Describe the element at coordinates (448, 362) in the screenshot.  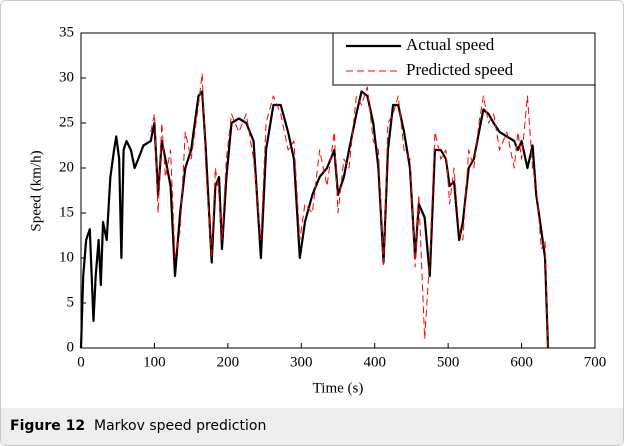
I see `x-tick-label: 500` at that location.